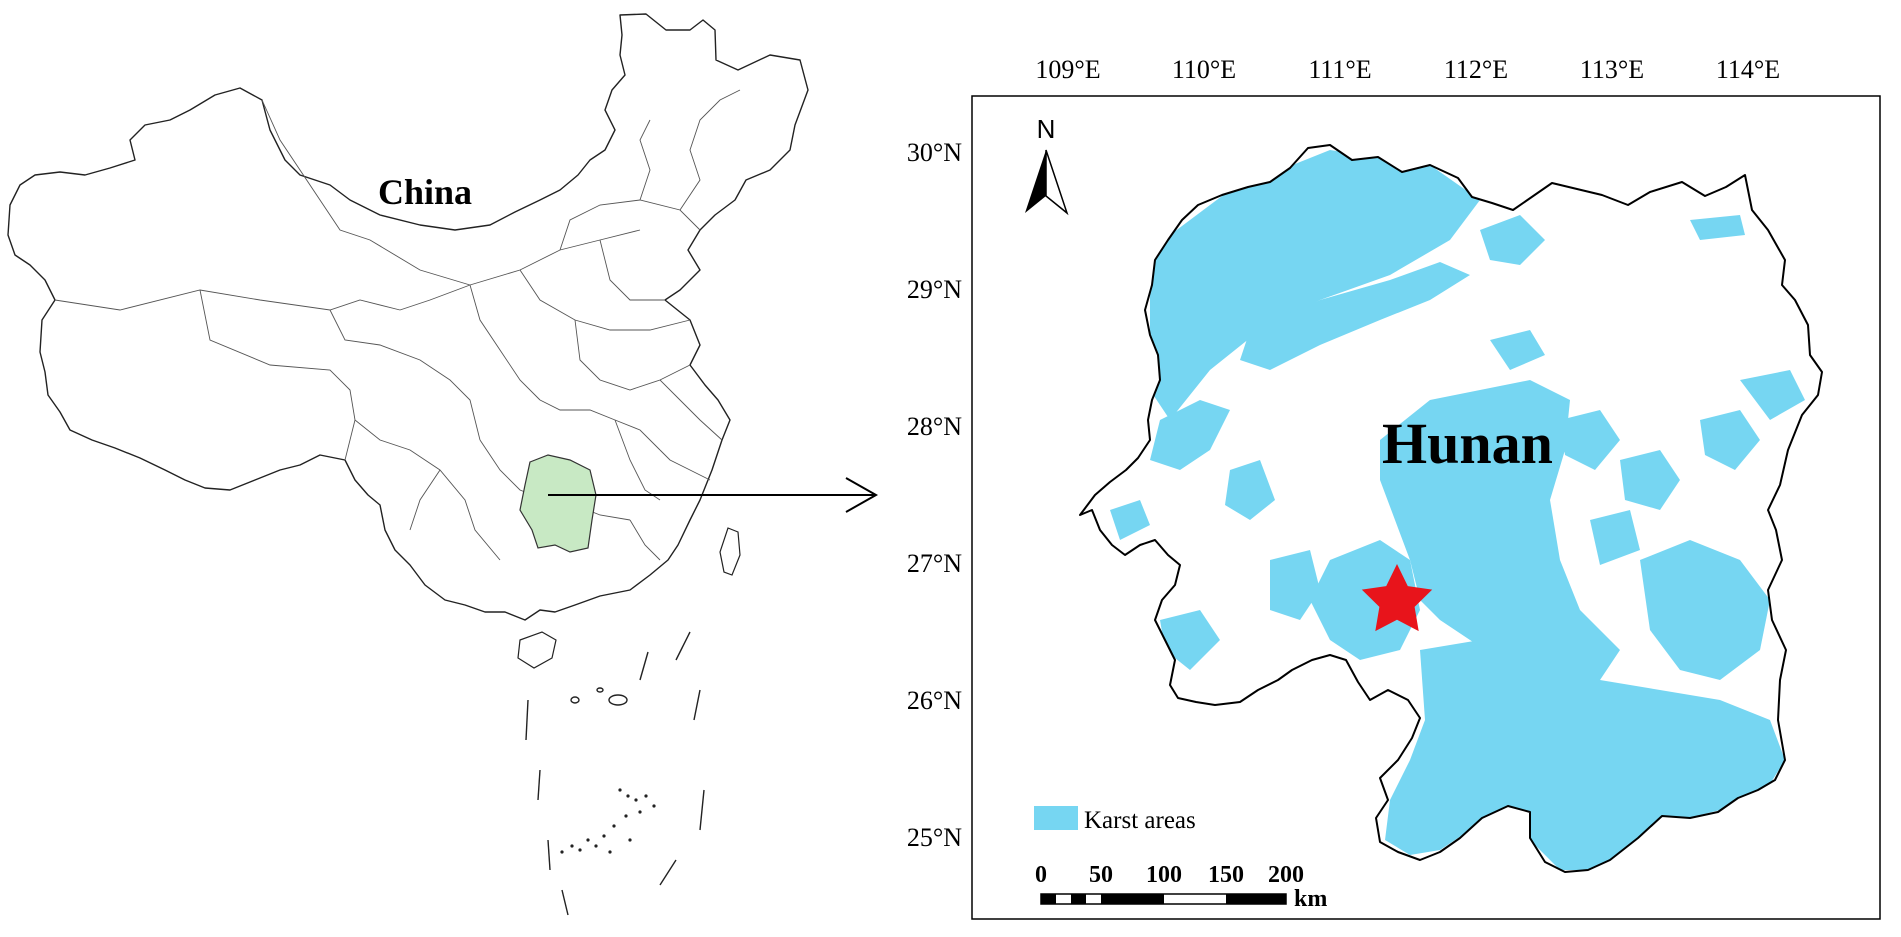  What do you see at coordinates (934, 700) in the screenshot?
I see `lat-label-26: 26°N` at bounding box center [934, 700].